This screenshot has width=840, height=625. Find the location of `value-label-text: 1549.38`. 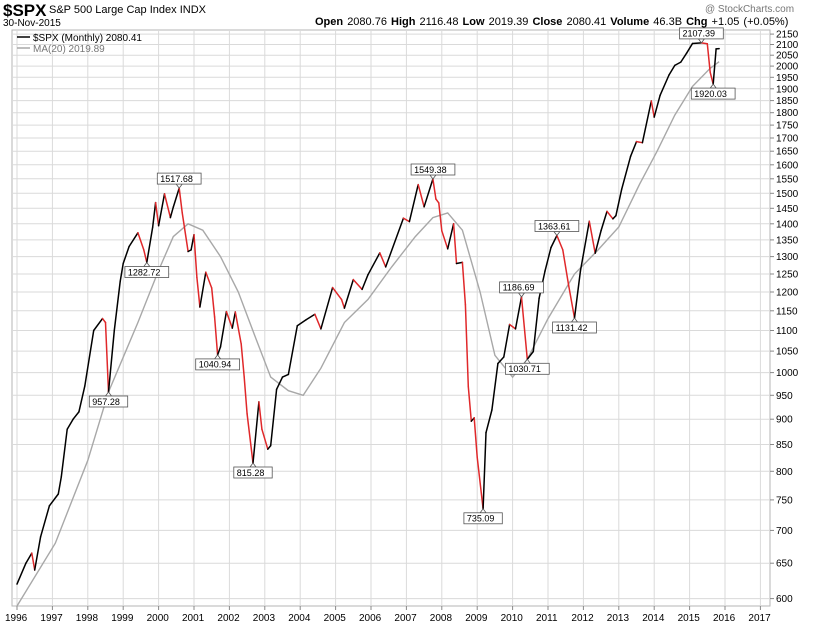

value-label-text: 1549.38 is located at coordinates (430, 170).